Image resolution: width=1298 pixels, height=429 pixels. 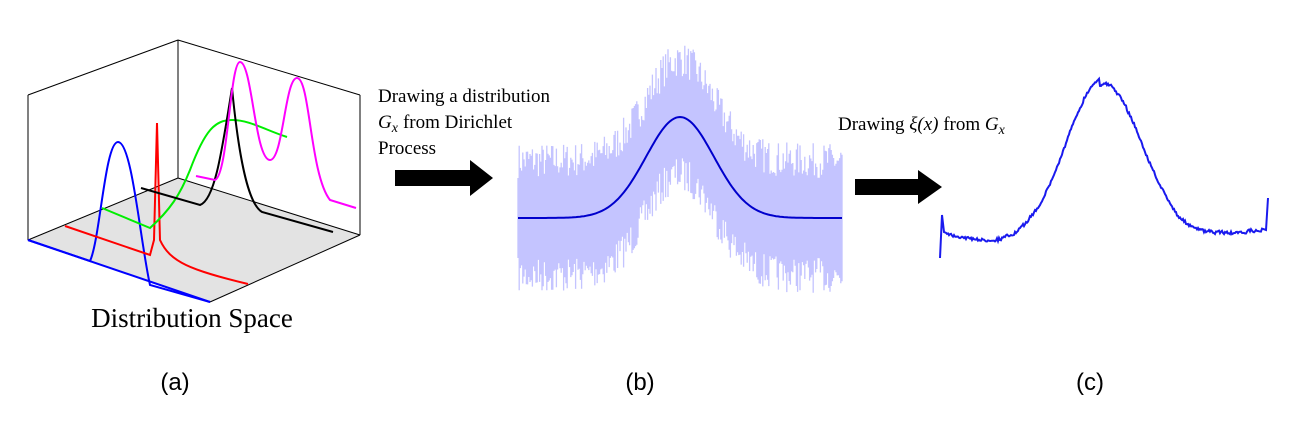 I want to click on step-text: from Dirichlet, so click(x=458, y=122).